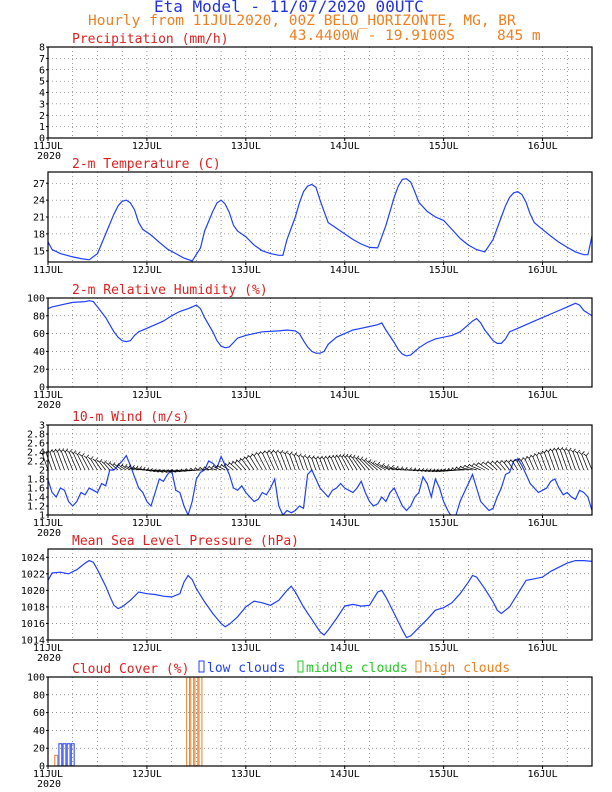 The height and width of the screenshot is (792, 612). Describe the element at coordinates (33, 607) in the screenshot. I see `pressure-y-tick-label: 1018` at that location.